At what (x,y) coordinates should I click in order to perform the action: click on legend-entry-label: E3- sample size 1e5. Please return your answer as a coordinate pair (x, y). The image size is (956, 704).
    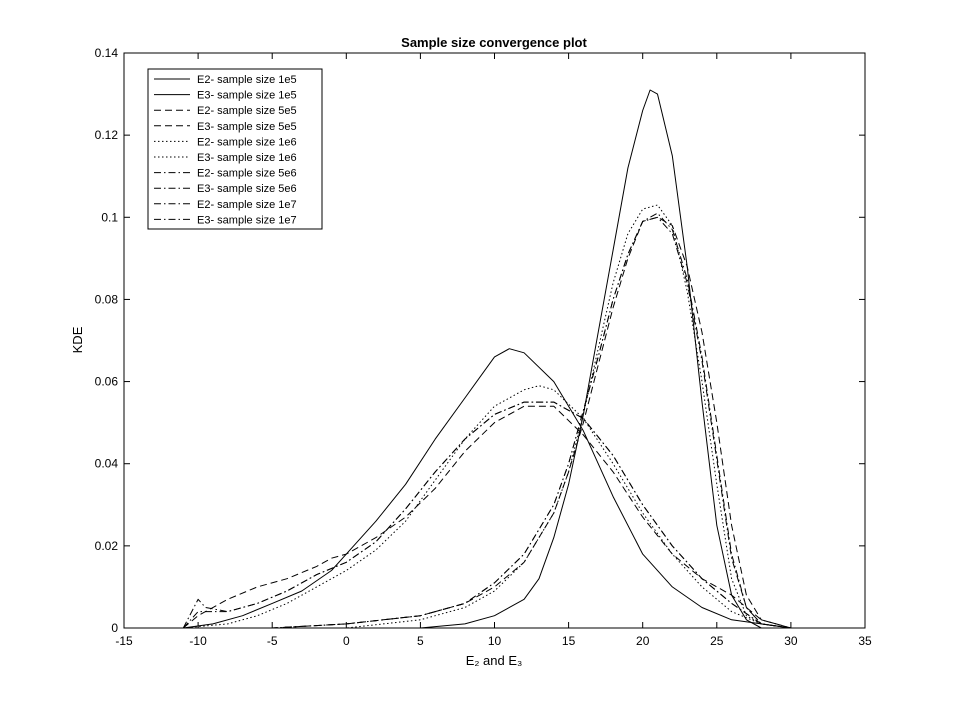
    Looking at the image, I should click on (247, 96).